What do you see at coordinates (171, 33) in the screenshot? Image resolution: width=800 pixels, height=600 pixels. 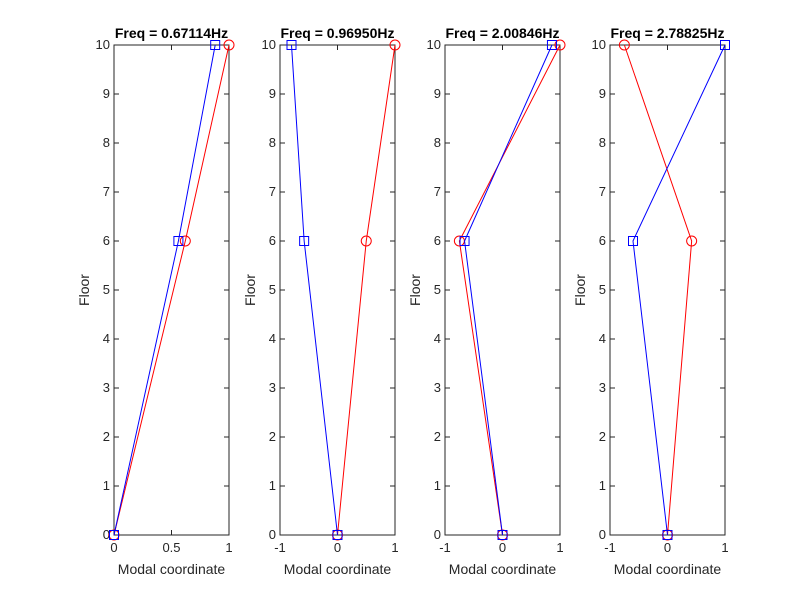 I see `chart-title: Freq = 0.67114Hz` at bounding box center [171, 33].